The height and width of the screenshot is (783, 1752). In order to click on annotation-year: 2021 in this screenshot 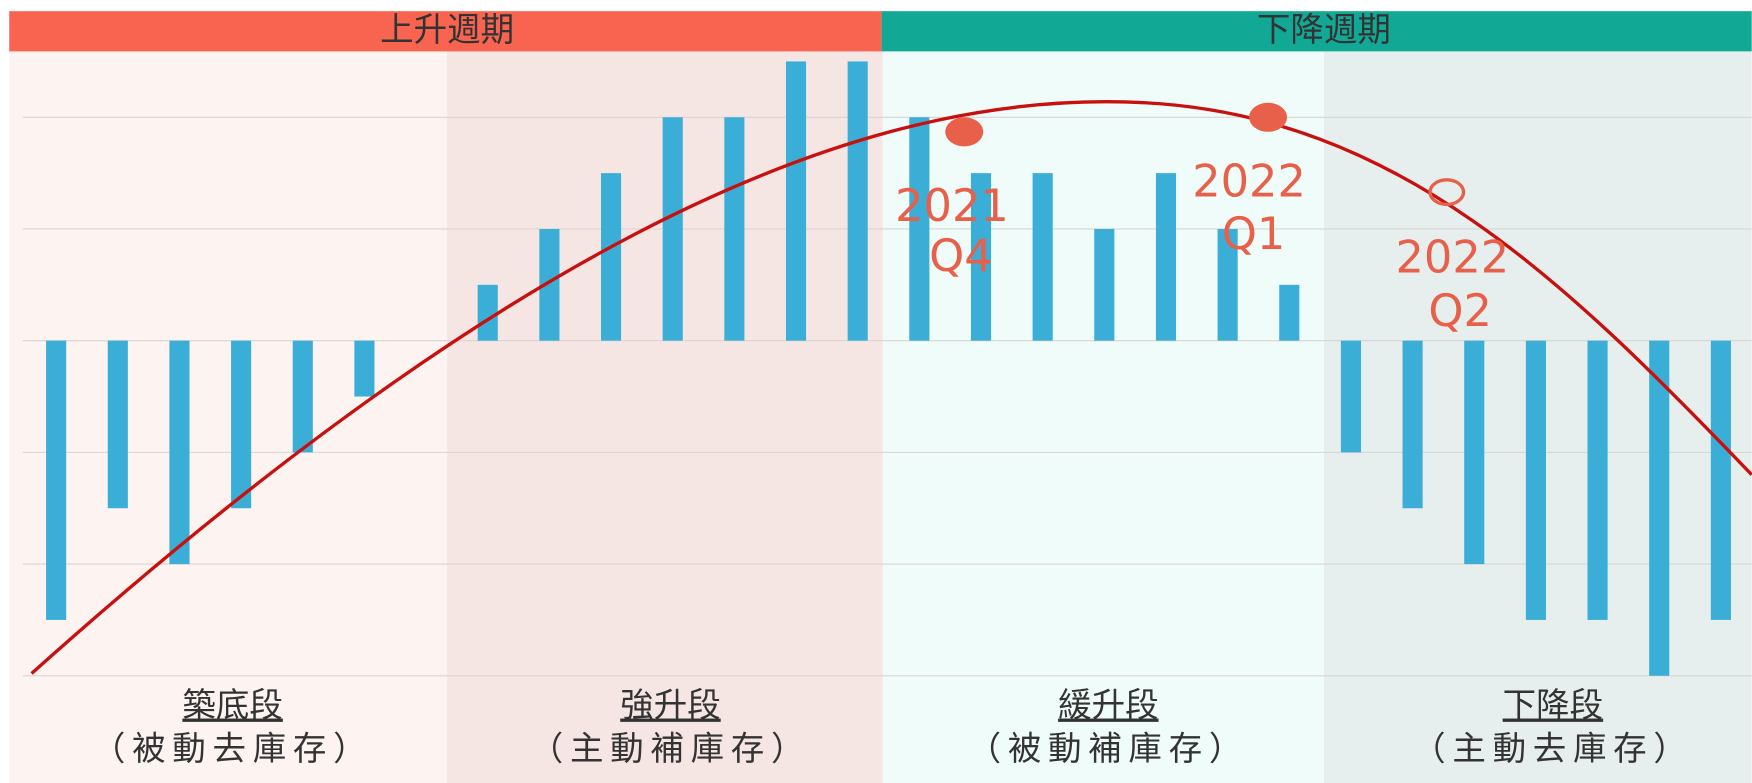, I will do `click(952, 206)`.